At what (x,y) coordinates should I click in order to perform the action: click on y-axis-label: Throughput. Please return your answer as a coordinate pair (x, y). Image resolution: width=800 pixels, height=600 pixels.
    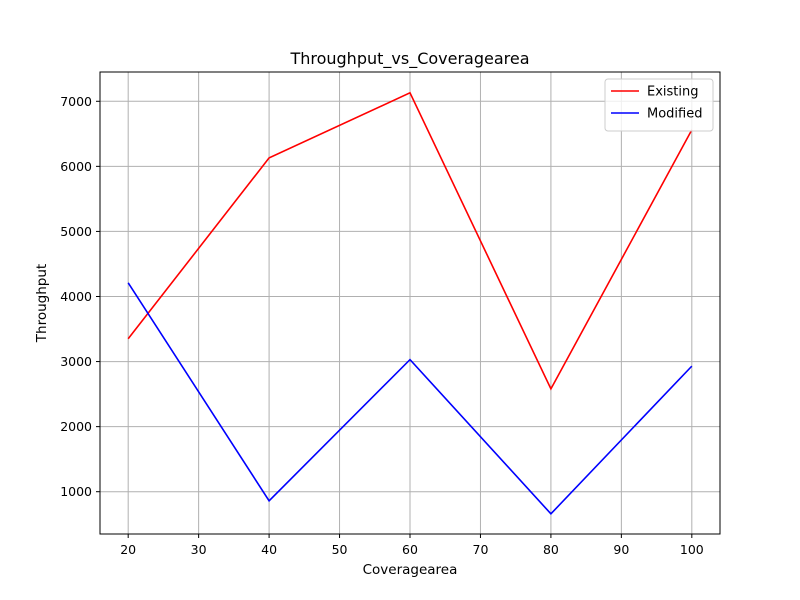
    Looking at the image, I should click on (42, 303).